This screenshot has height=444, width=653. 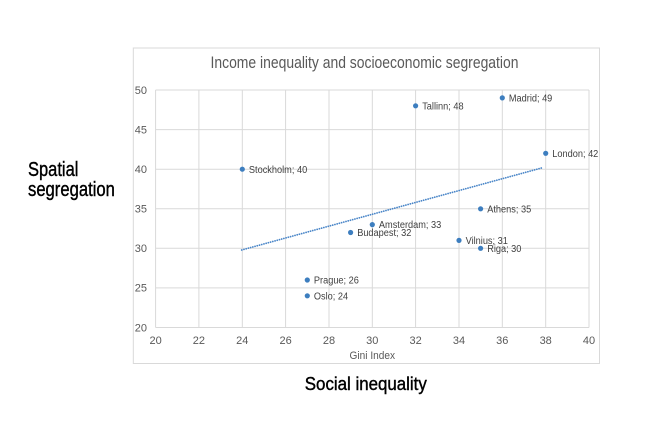 What do you see at coordinates (459, 341) in the screenshot?
I see `svg-text: 34` at bounding box center [459, 341].